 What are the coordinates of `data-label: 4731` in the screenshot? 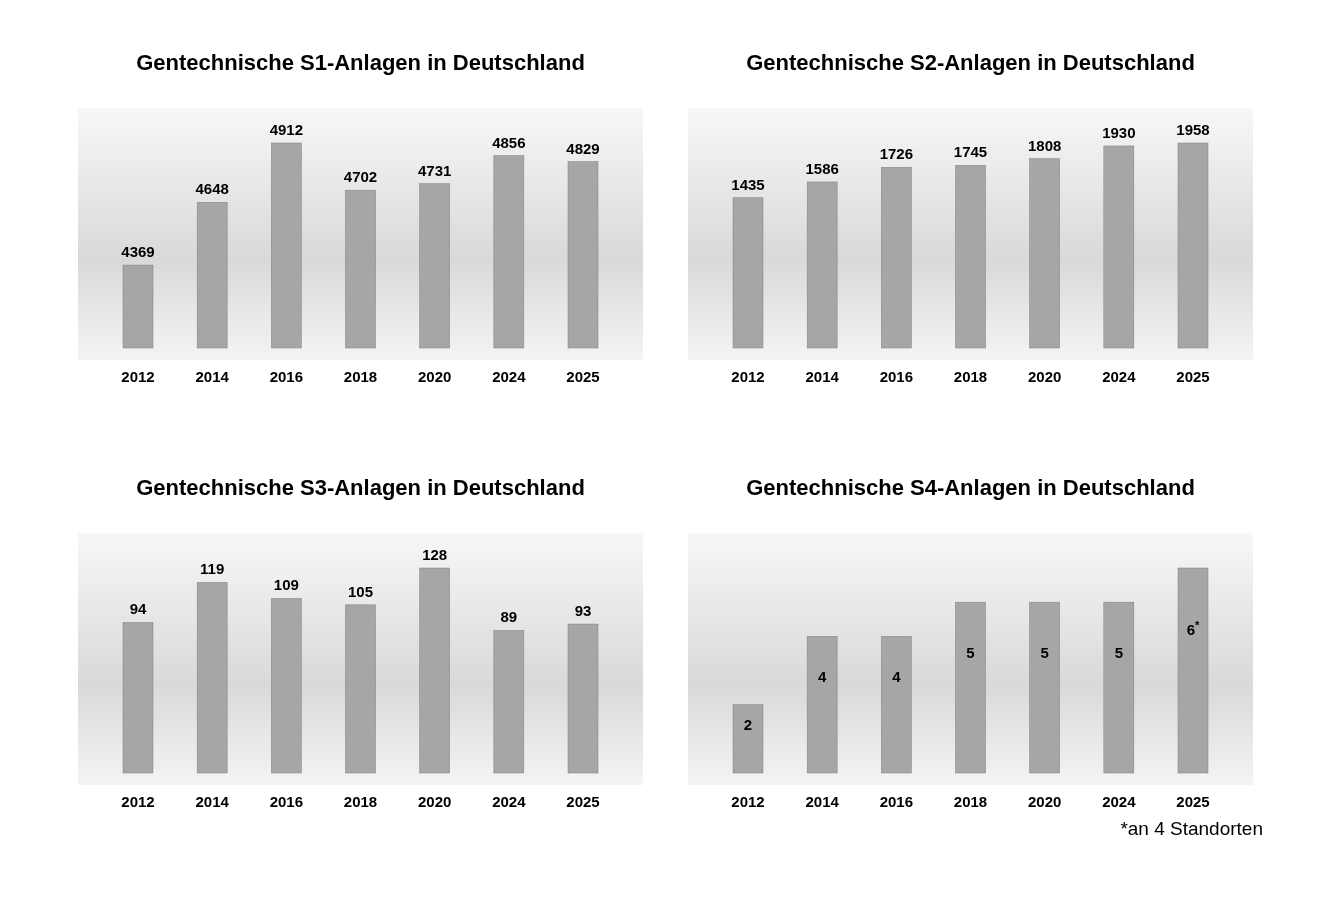 It's located at (434, 170).